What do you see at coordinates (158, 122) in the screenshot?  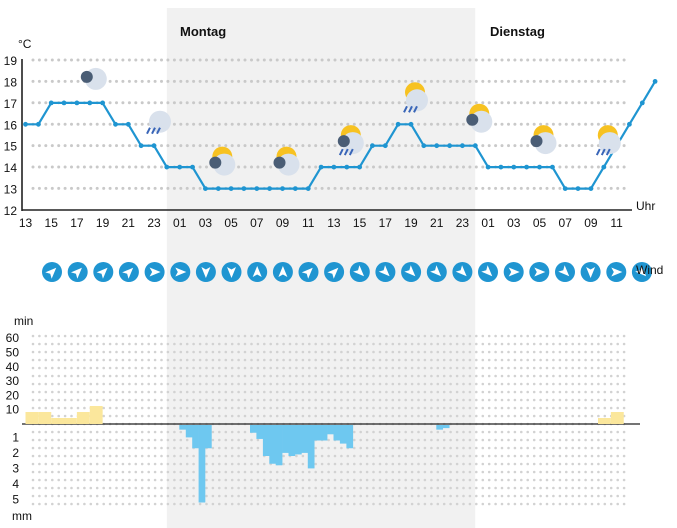 I see `cloud-rain-icon` at bounding box center [158, 122].